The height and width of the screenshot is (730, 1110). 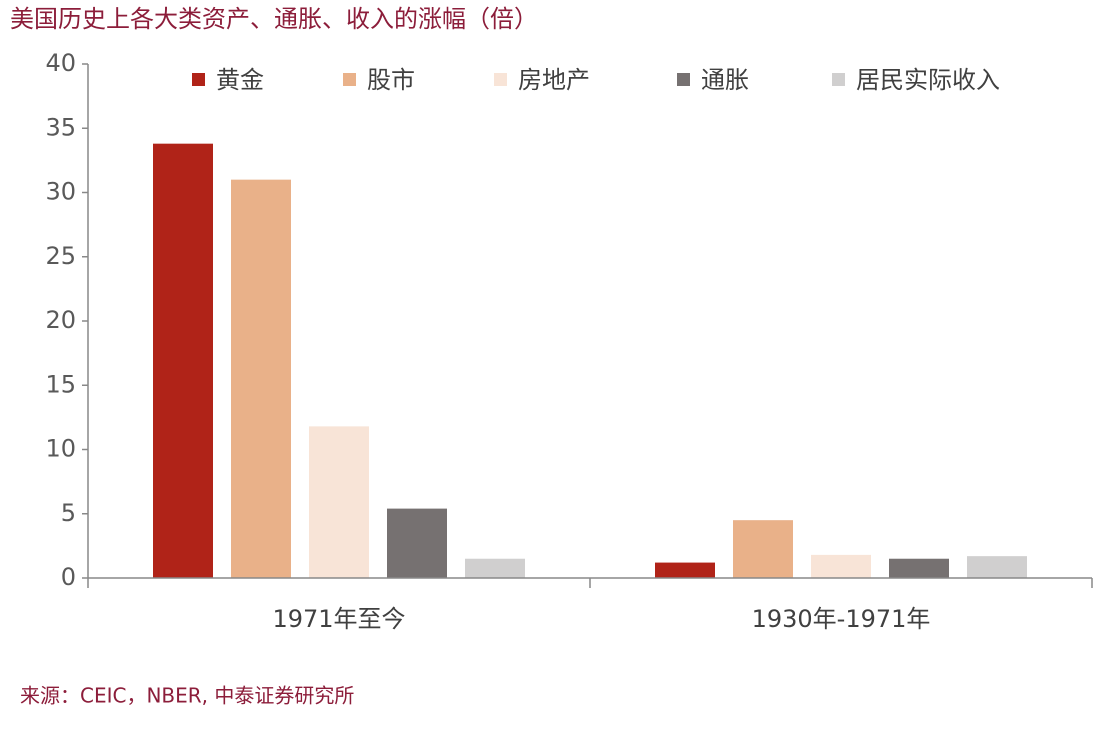 What do you see at coordinates (60, 192) in the screenshot?
I see `y-tick-label: 30` at bounding box center [60, 192].